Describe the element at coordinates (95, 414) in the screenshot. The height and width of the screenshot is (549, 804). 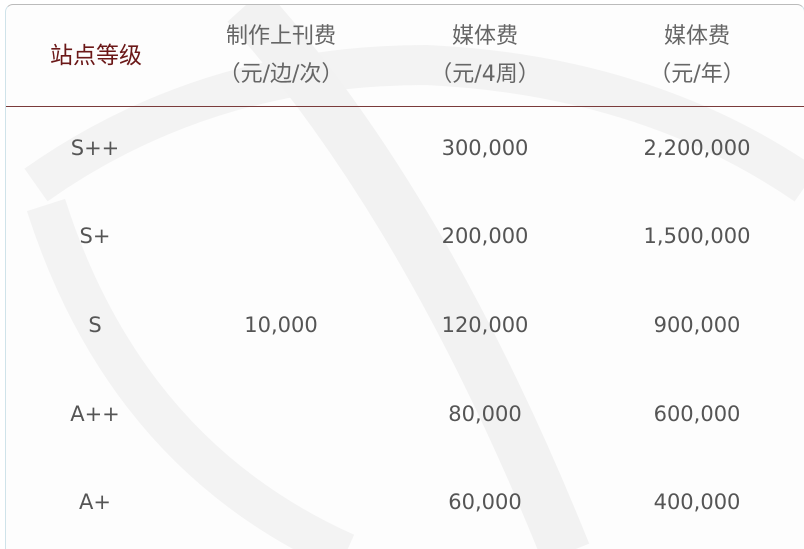
I see `grade-cell: A++` at that location.